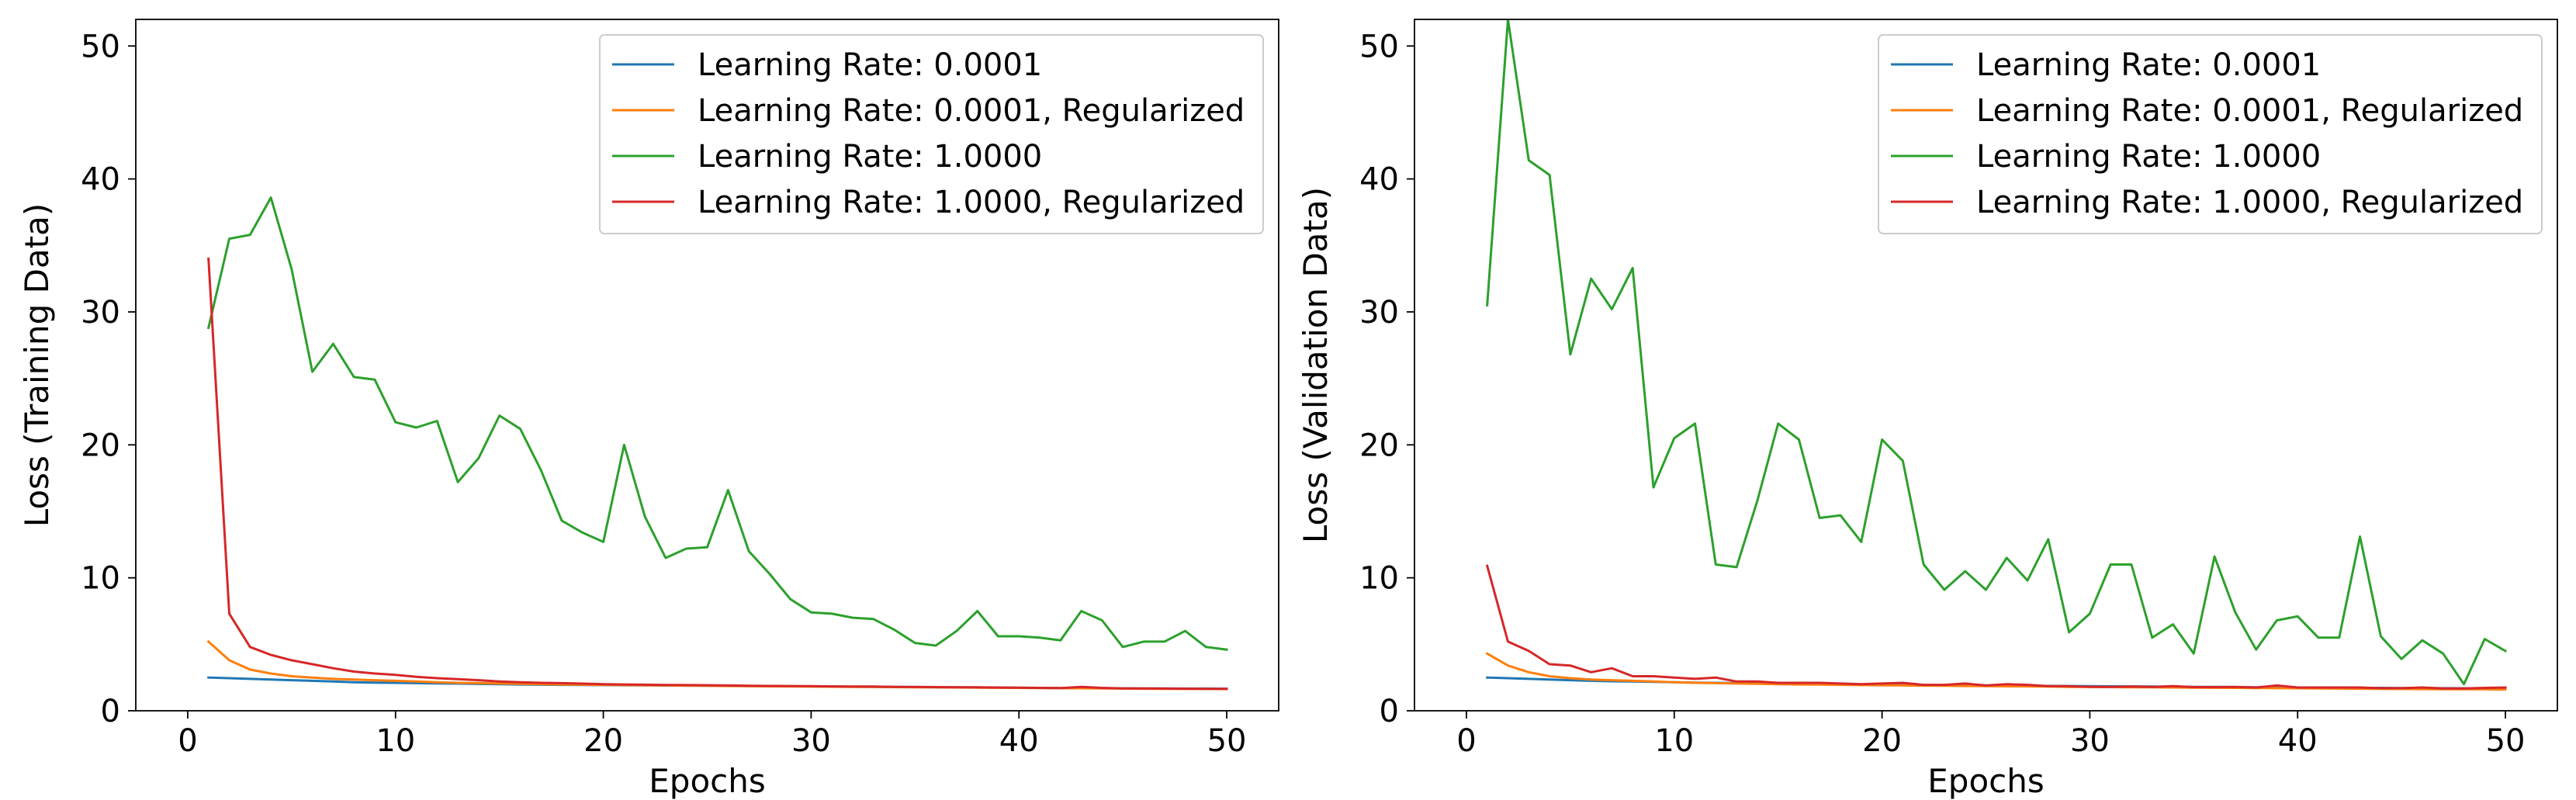 This screenshot has height=800, width=2576. I want to click on y-axis-label: Loss (Validation Data), so click(1316, 365).